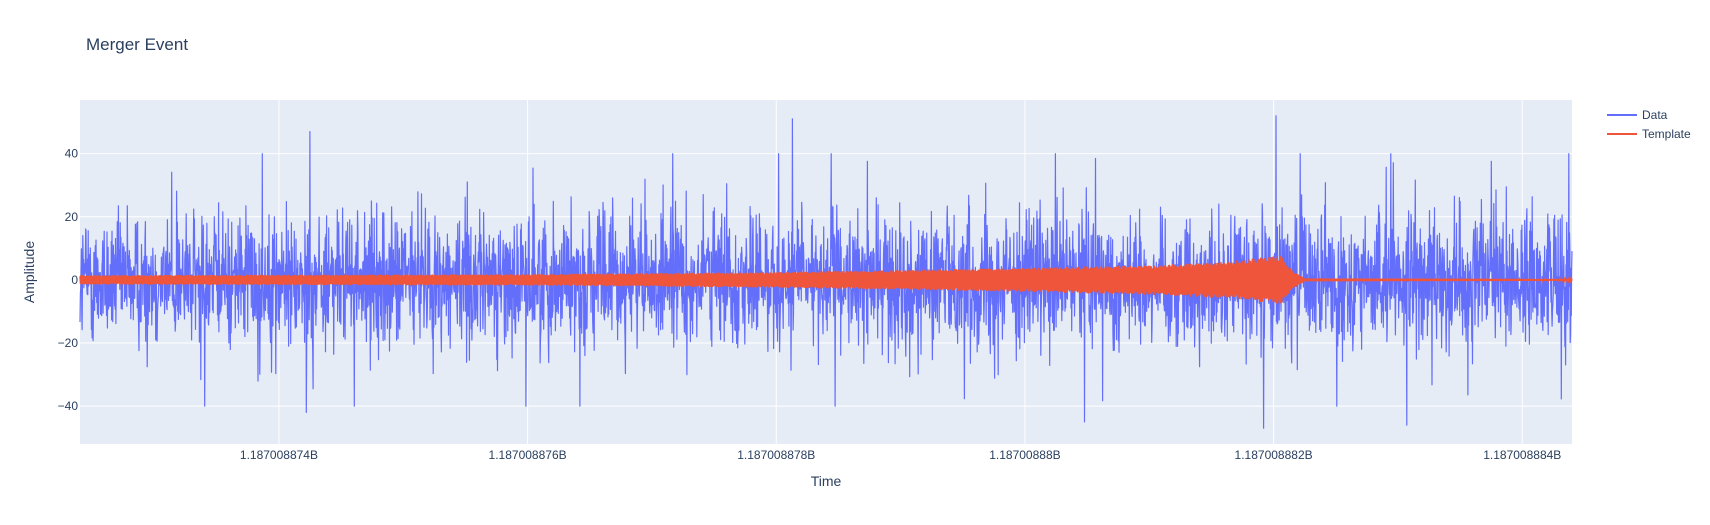 The height and width of the screenshot is (525, 1710). What do you see at coordinates (74, 280) in the screenshot?
I see `y-tick-label: 0` at bounding box center [74, 280].